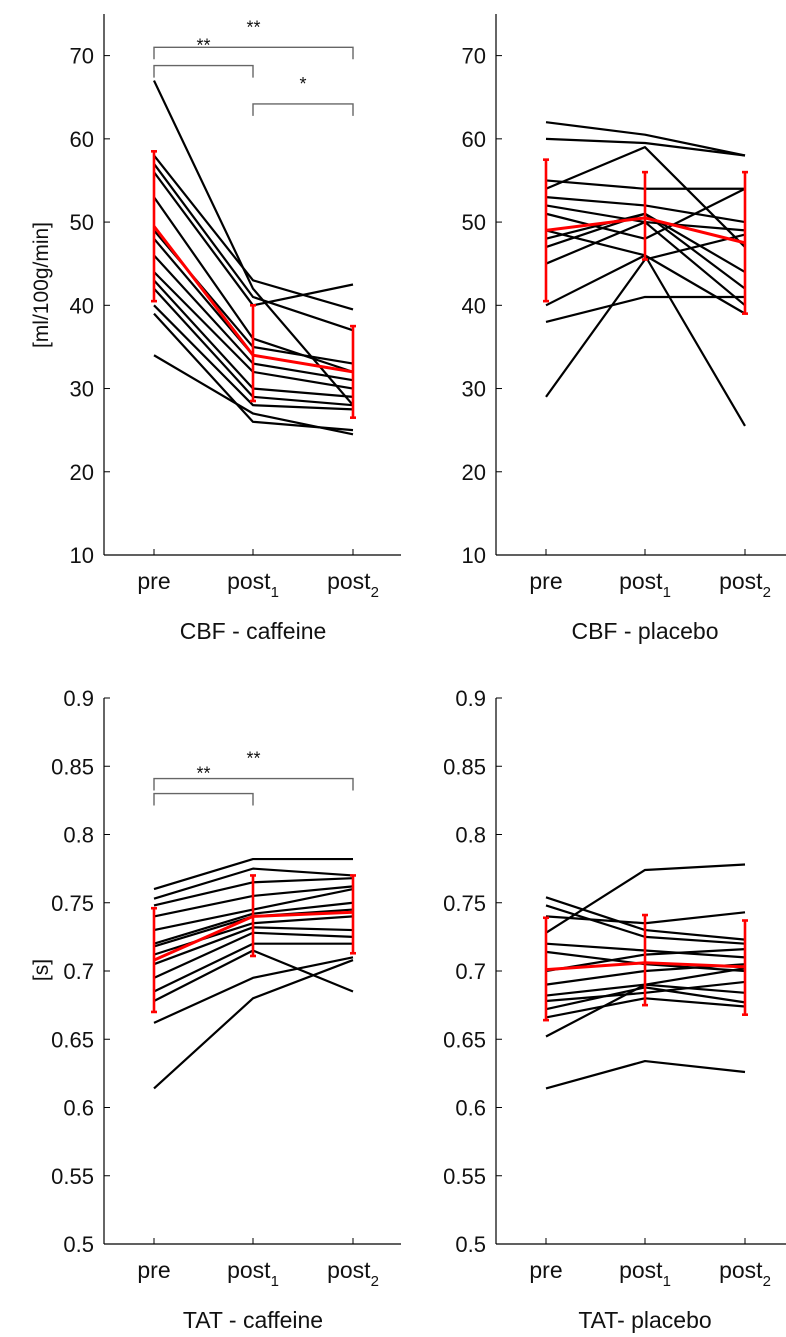 The width and height of the screenshot is (786, 1337). What do you see at coordinates (41, 285) in the screenshot?
I see `y-axis-title: [ml/100g/min]` at bounding box center [41, 285].